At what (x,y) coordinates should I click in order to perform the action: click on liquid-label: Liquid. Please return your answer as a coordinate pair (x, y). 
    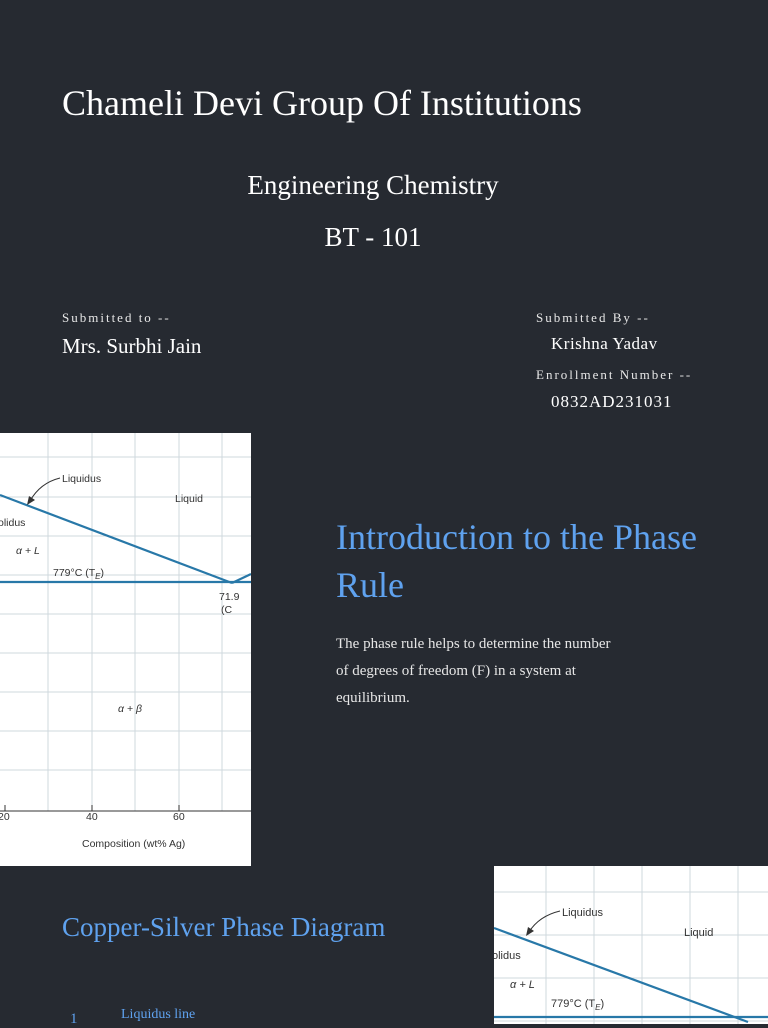
    Looking at the image, I should click on (189, 499).